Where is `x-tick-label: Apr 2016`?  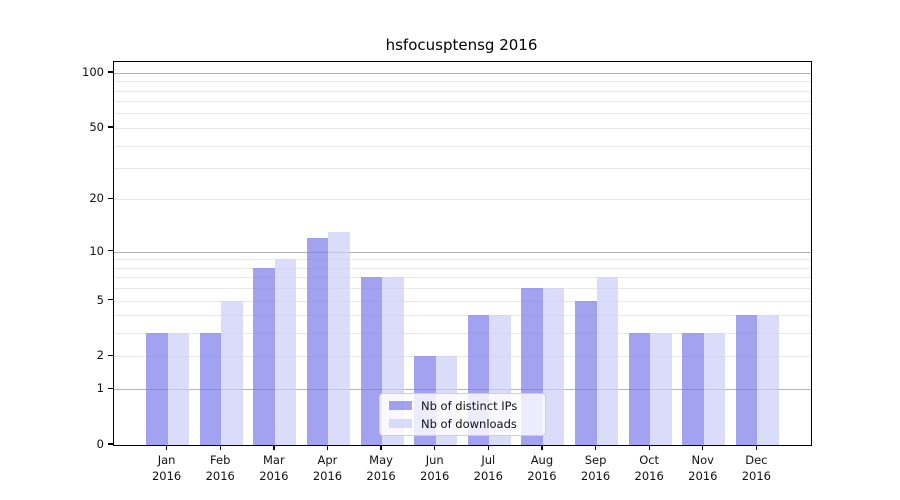 x-tick-label: Apr 2016 is located at coordinates (327, 468).